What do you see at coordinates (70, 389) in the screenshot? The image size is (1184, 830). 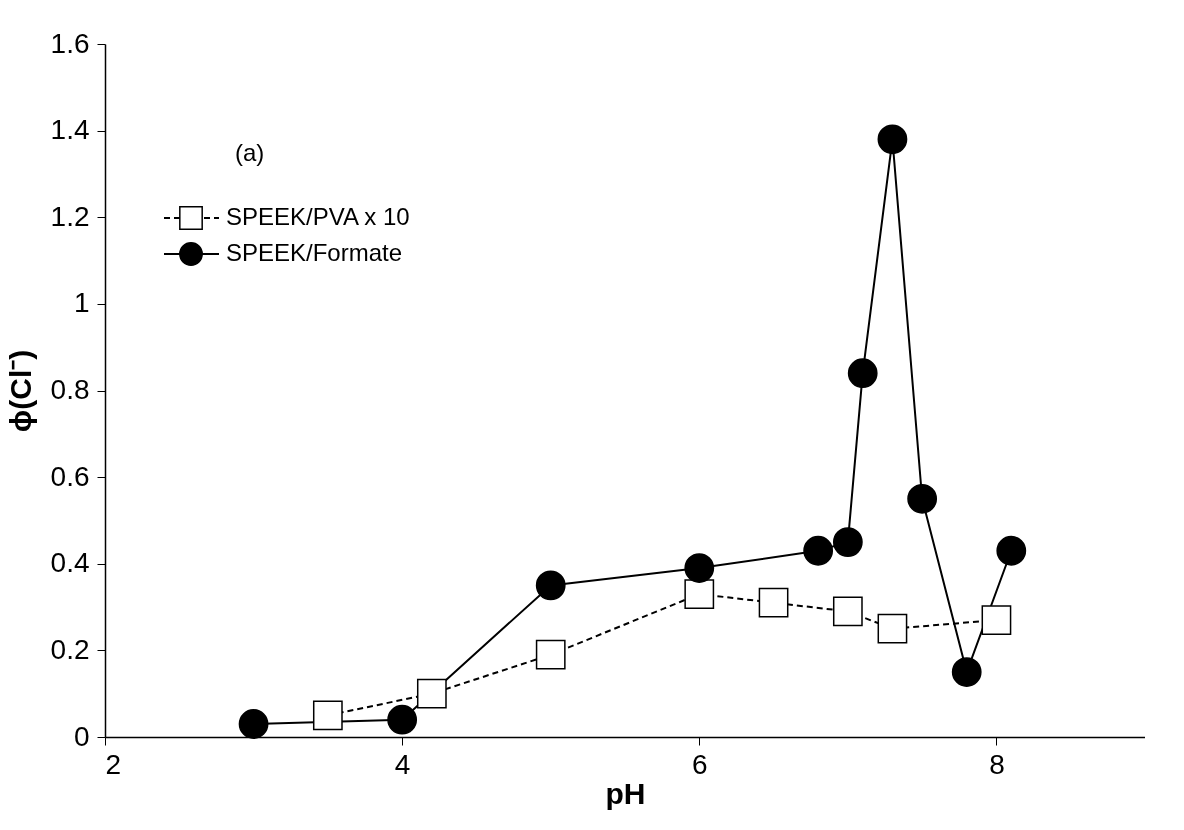 I see `y-tick-label: 0.8` at bounding box center [70, 389].